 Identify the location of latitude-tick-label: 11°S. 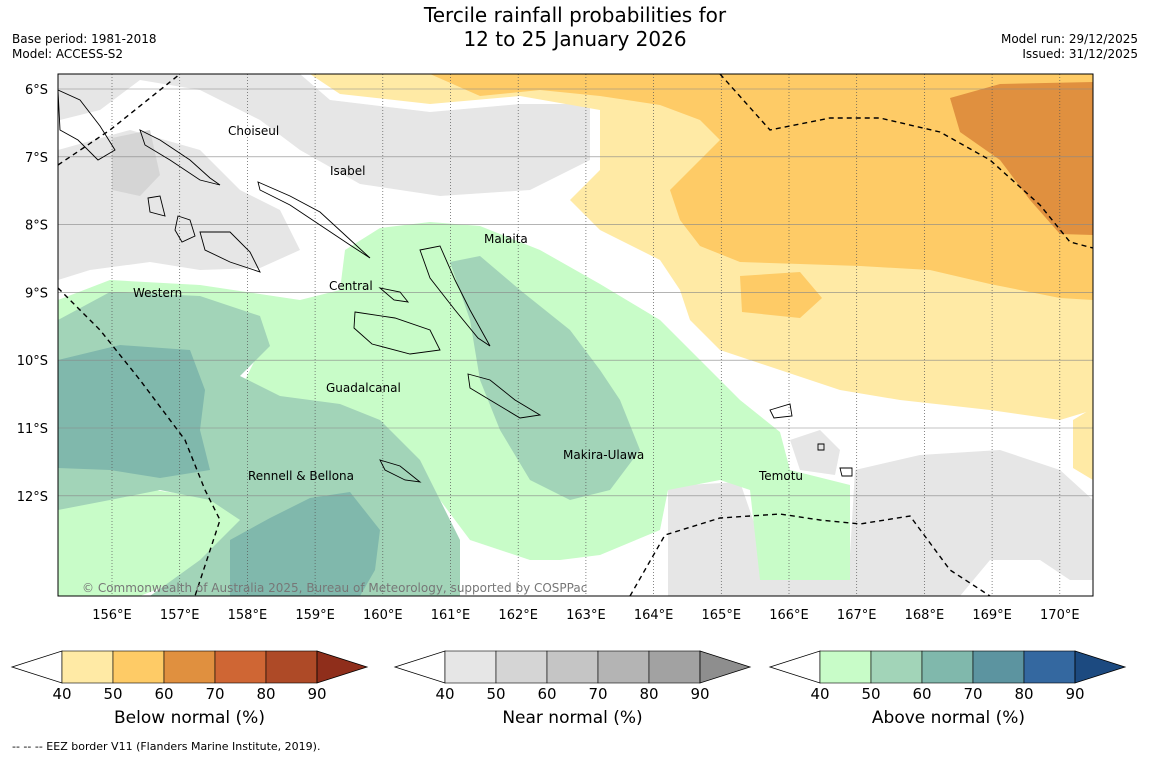
(32, 429).